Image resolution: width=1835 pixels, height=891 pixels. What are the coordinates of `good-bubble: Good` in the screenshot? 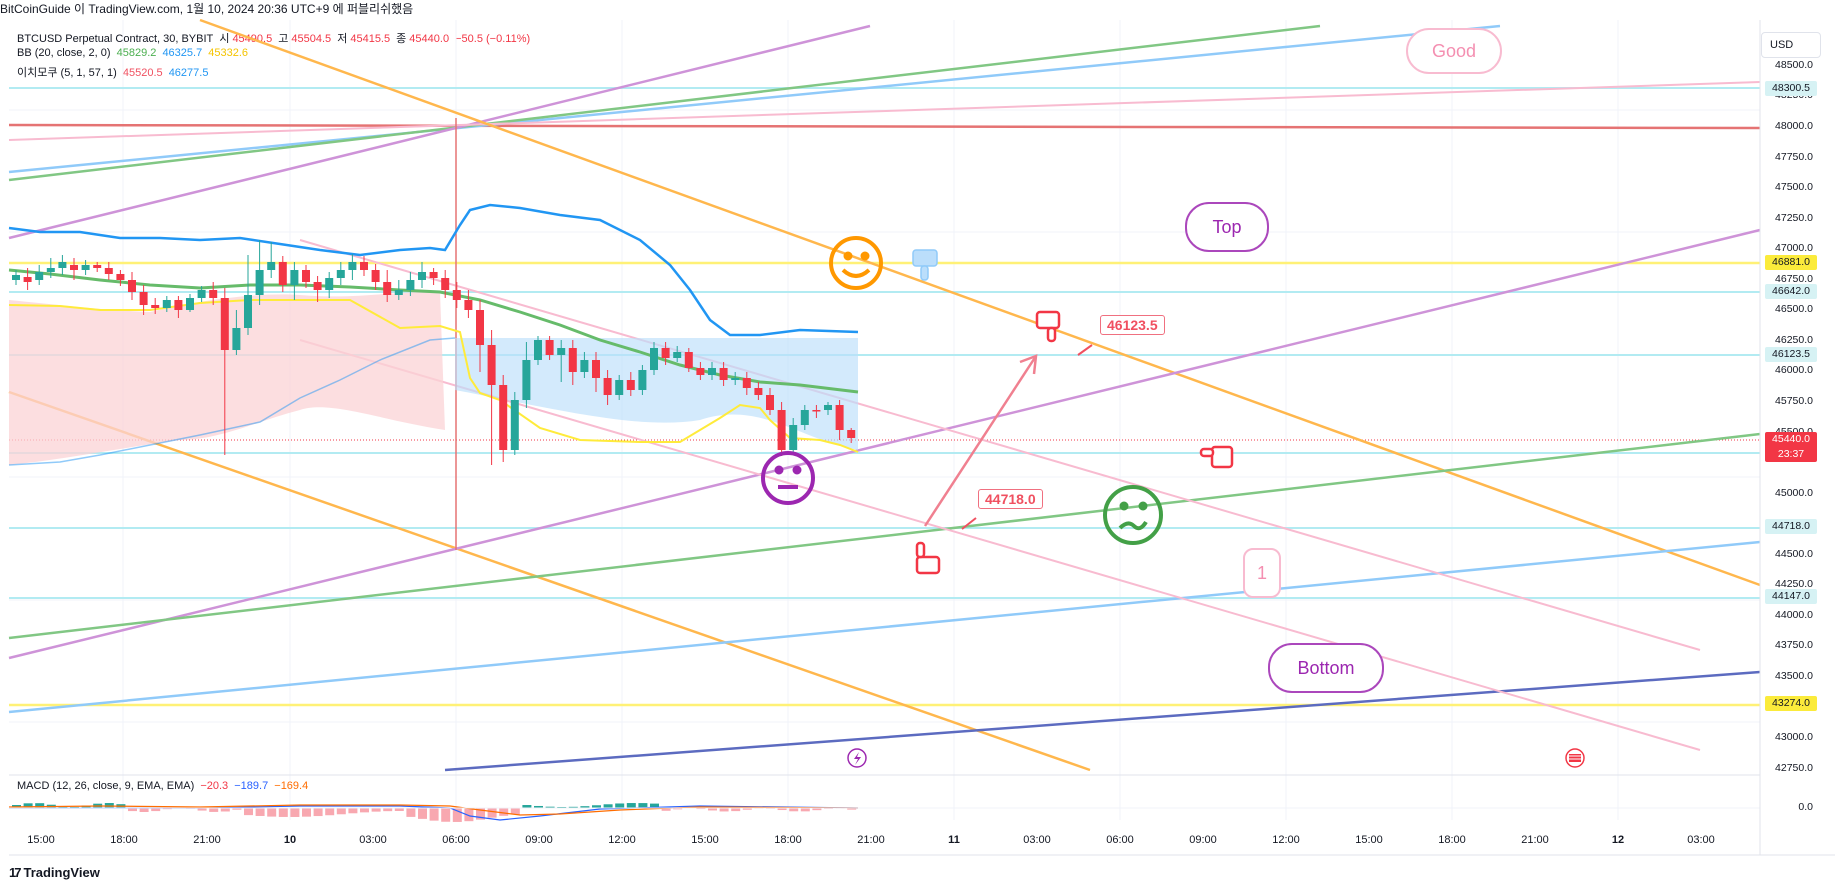 It's located at (1454, 51).